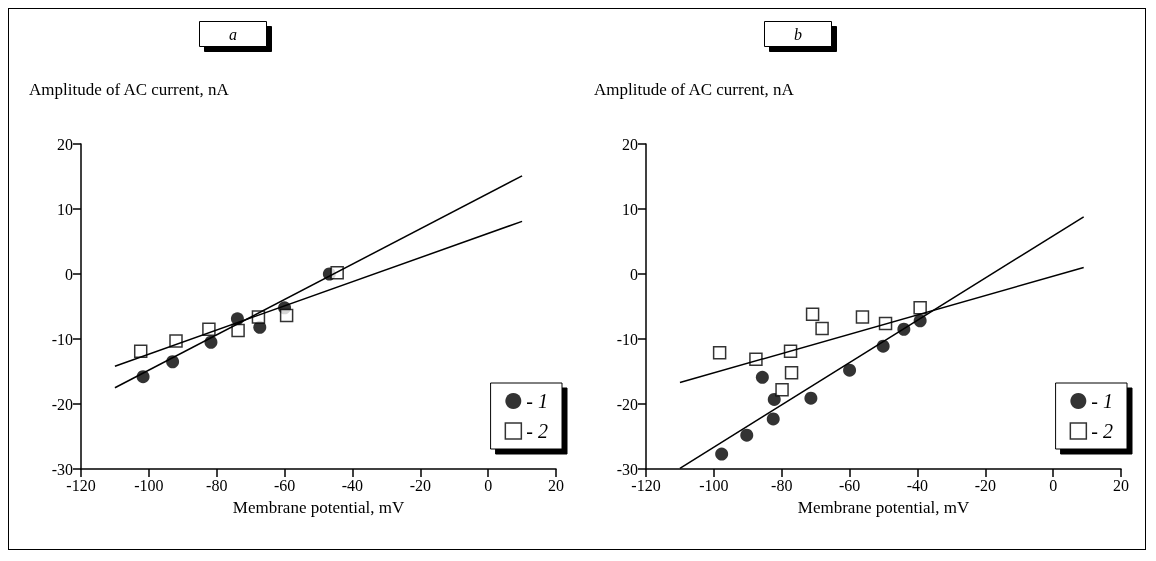  What do you see at coordinates (233, 34) in the screenshot?
I see `chart-title: a` at bounding box center [233, 34].